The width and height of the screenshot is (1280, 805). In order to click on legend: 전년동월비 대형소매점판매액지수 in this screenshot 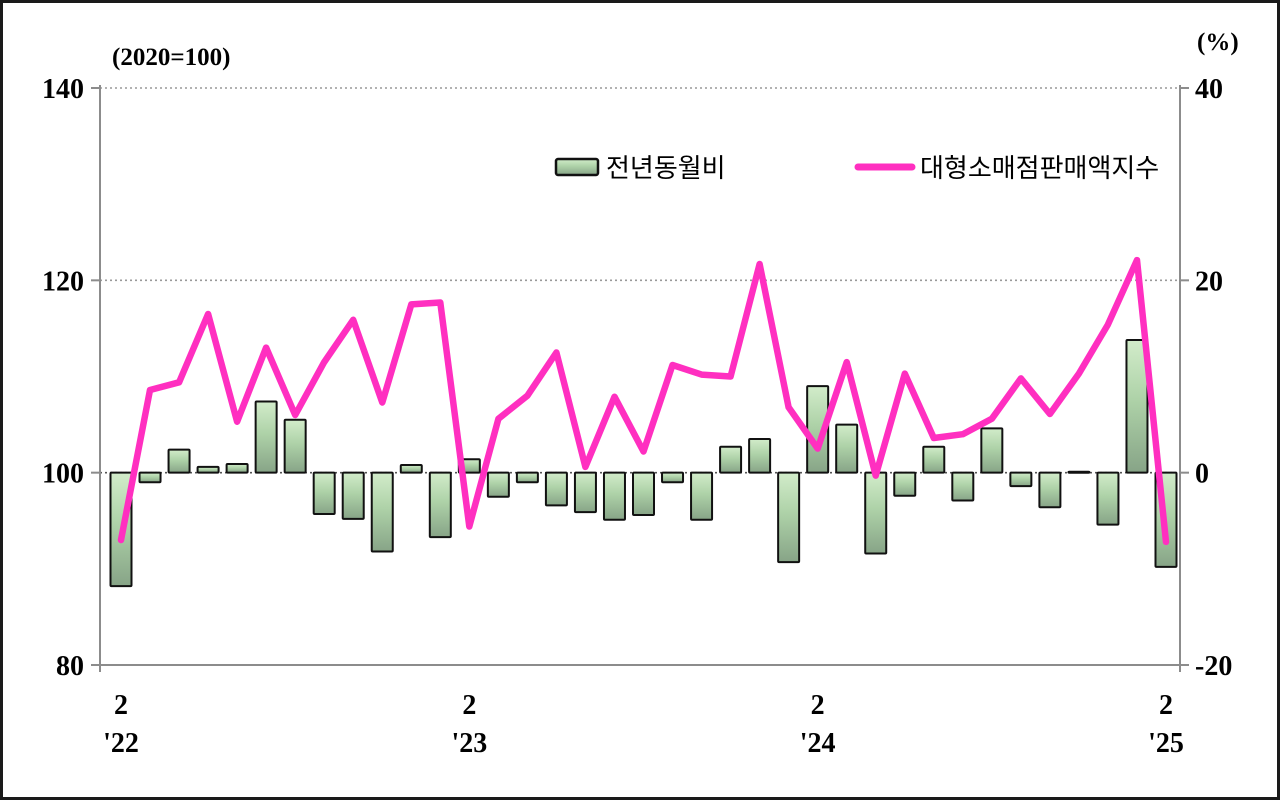, I will do `click(856, 168)`.